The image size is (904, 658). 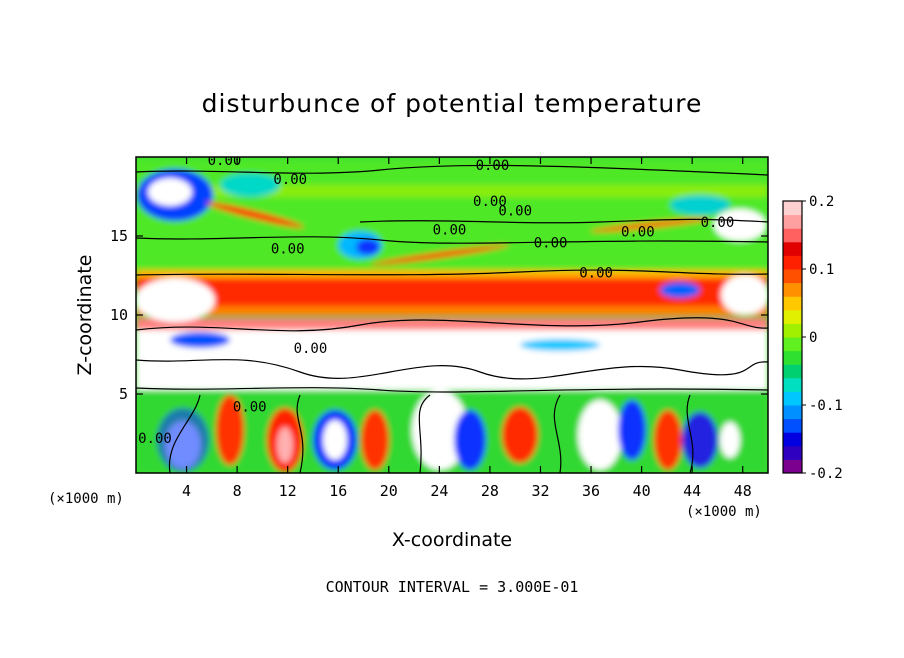 I want to click on x-tick-label: 44, so click(x=692, y=491).